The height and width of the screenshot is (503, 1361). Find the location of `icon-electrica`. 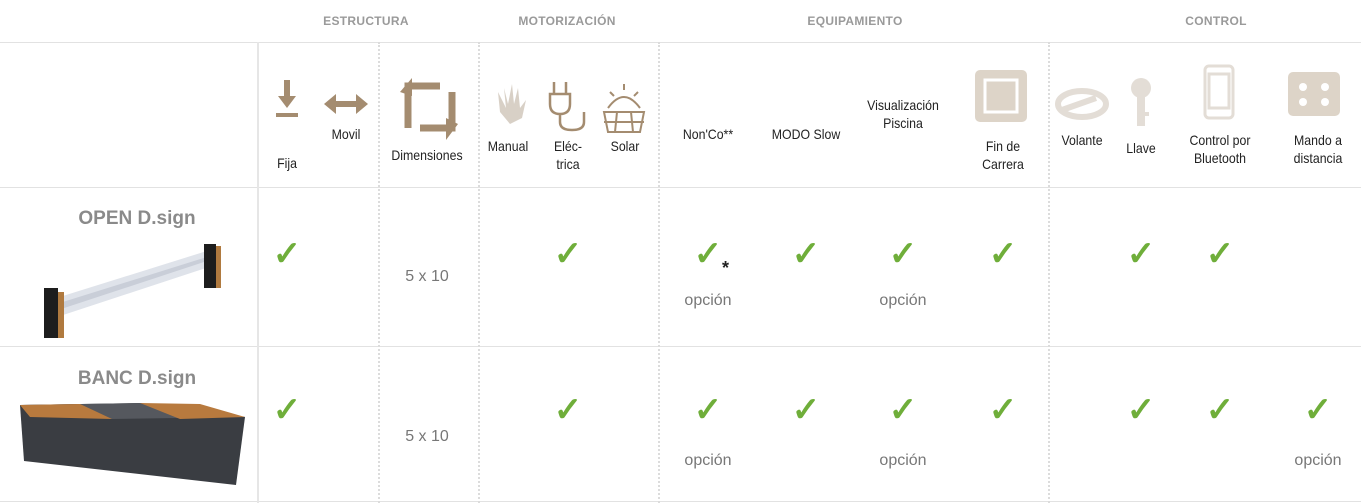

icon-electrica is located at coordinates (567, 107).